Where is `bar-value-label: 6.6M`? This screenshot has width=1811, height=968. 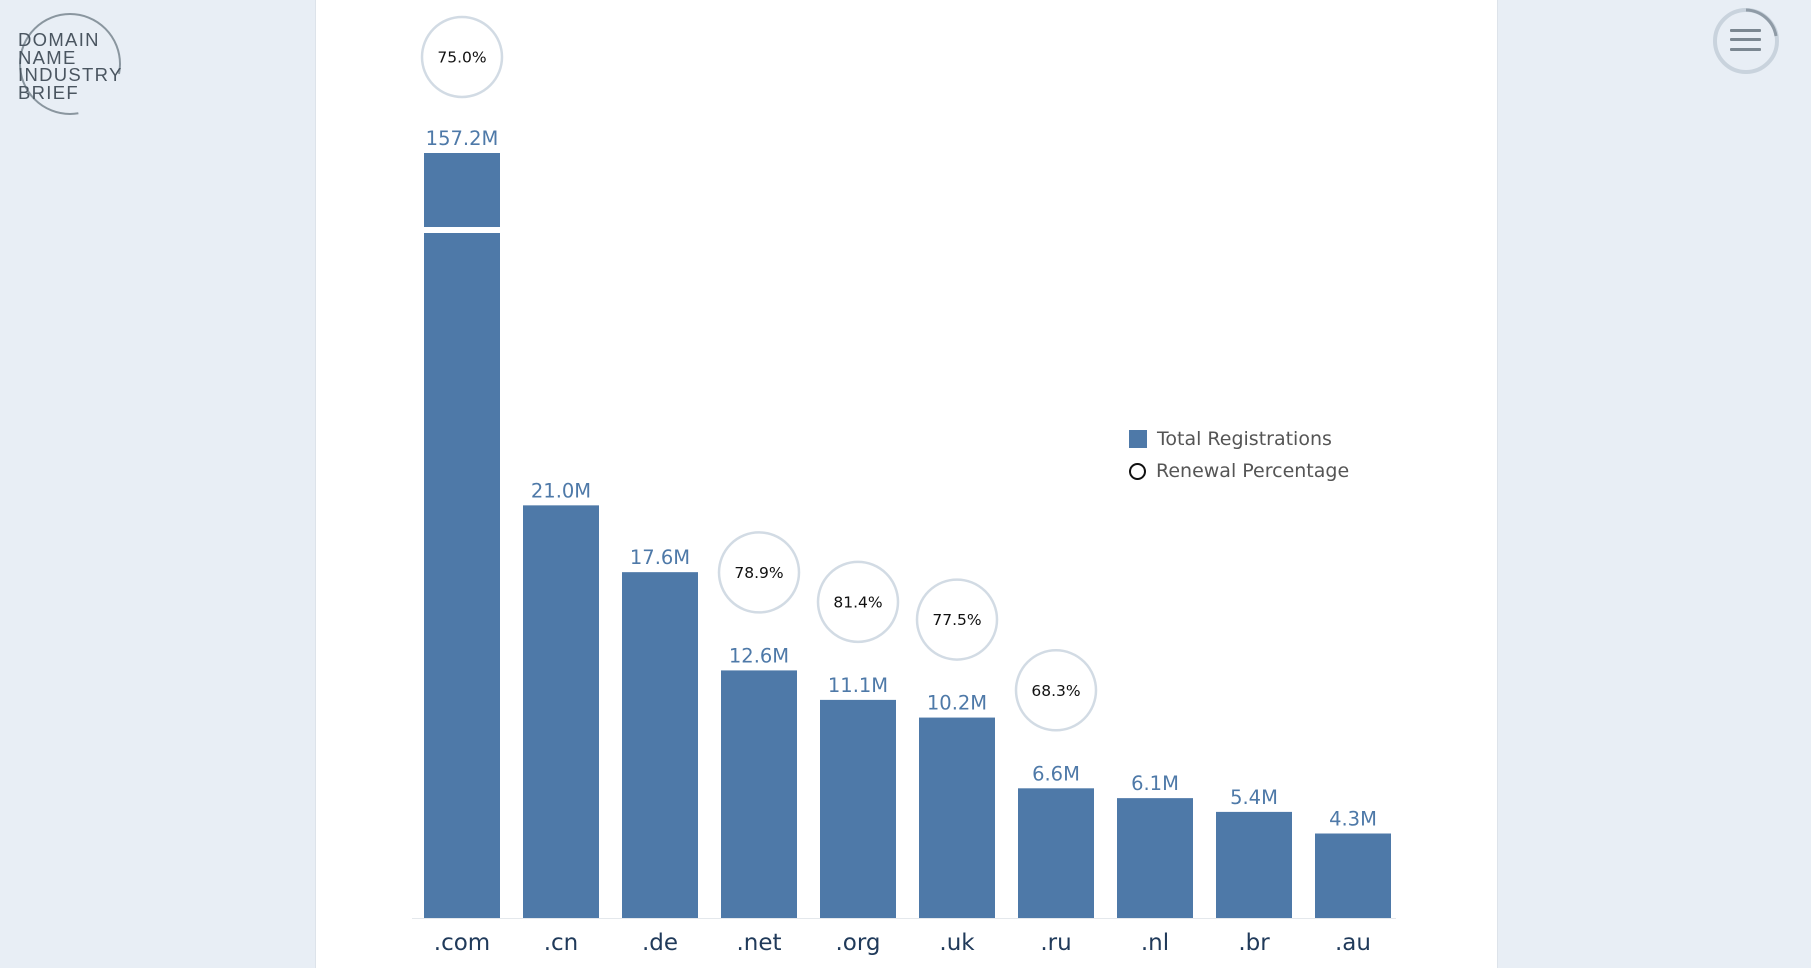 bar-value-label: 6.6M is located at coordinates (1056, 773).